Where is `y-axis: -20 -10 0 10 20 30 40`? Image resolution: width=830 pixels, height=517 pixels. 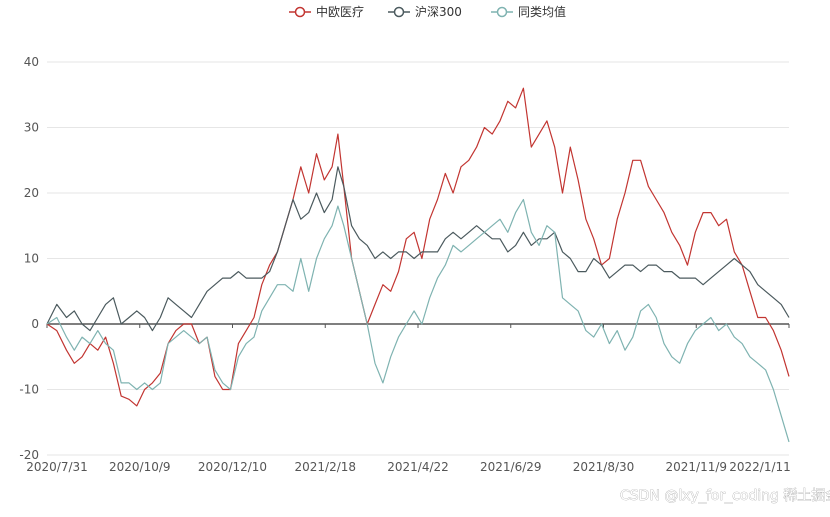 y-axis: -20 -10 0 10 20 30 40 is located at coordinates (29, 258).